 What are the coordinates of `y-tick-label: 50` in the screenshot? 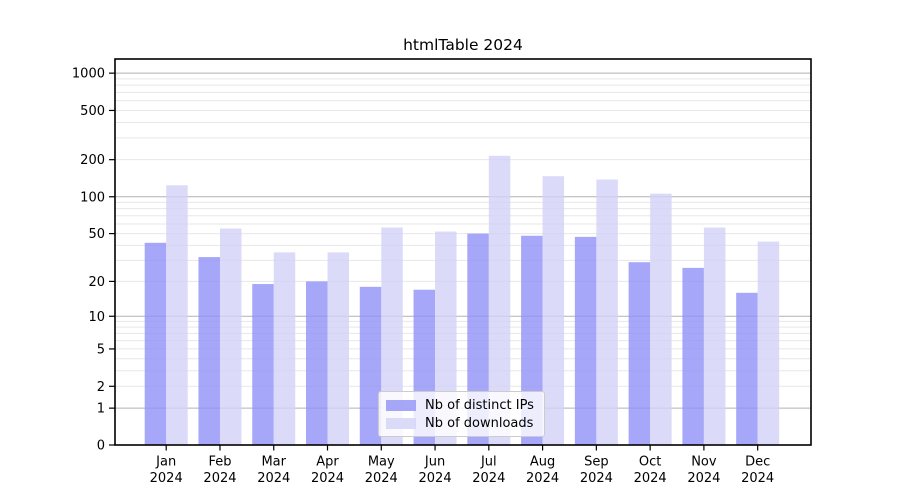 It's located at (96, 234).